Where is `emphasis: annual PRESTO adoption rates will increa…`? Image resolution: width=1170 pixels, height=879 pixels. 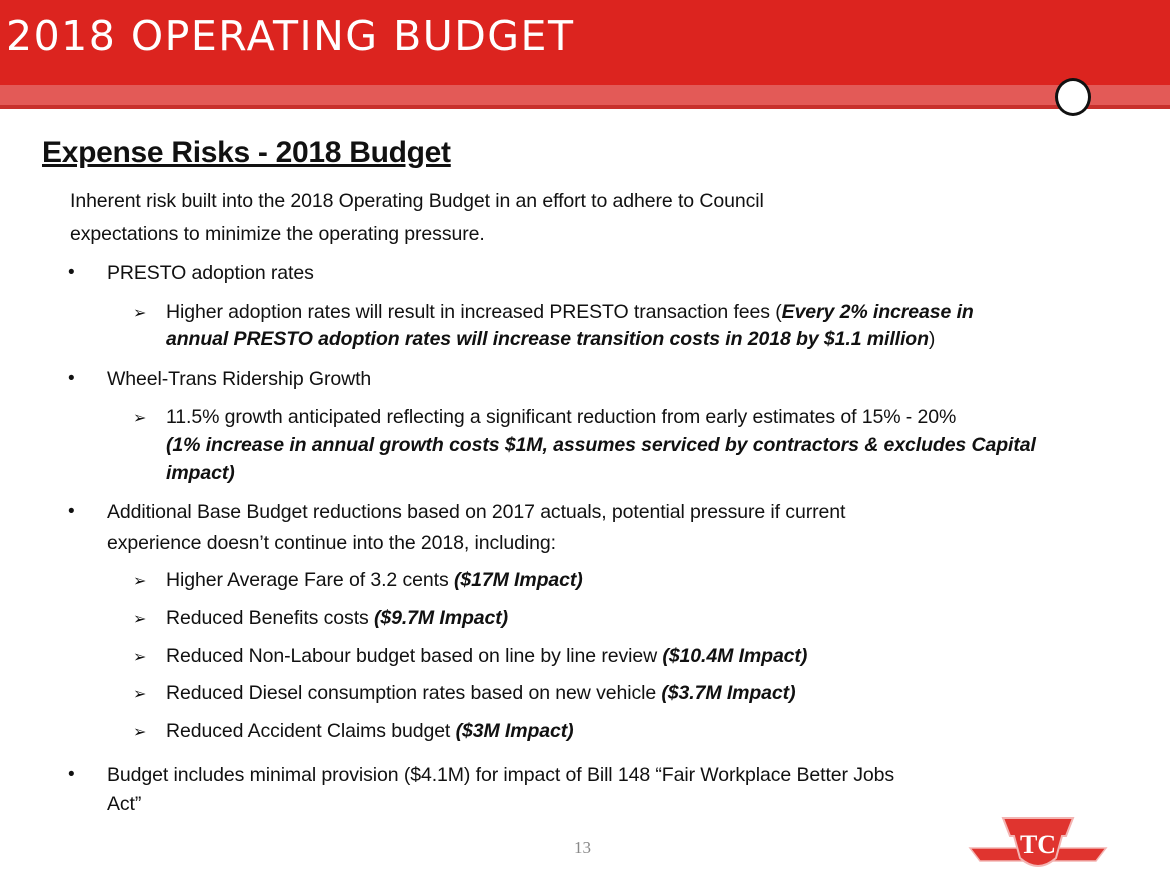 emphasis: annual PRESTO adoption rates will increa… is located at coordinates (547, 339).